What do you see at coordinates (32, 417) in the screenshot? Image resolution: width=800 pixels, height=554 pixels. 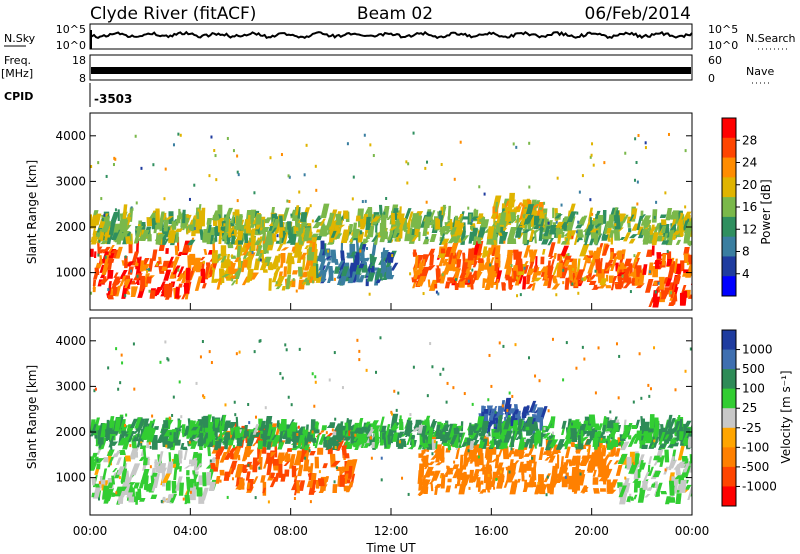 I see `velocity-ylabel: Slant Range [km]` at bounding box center [32, 417].